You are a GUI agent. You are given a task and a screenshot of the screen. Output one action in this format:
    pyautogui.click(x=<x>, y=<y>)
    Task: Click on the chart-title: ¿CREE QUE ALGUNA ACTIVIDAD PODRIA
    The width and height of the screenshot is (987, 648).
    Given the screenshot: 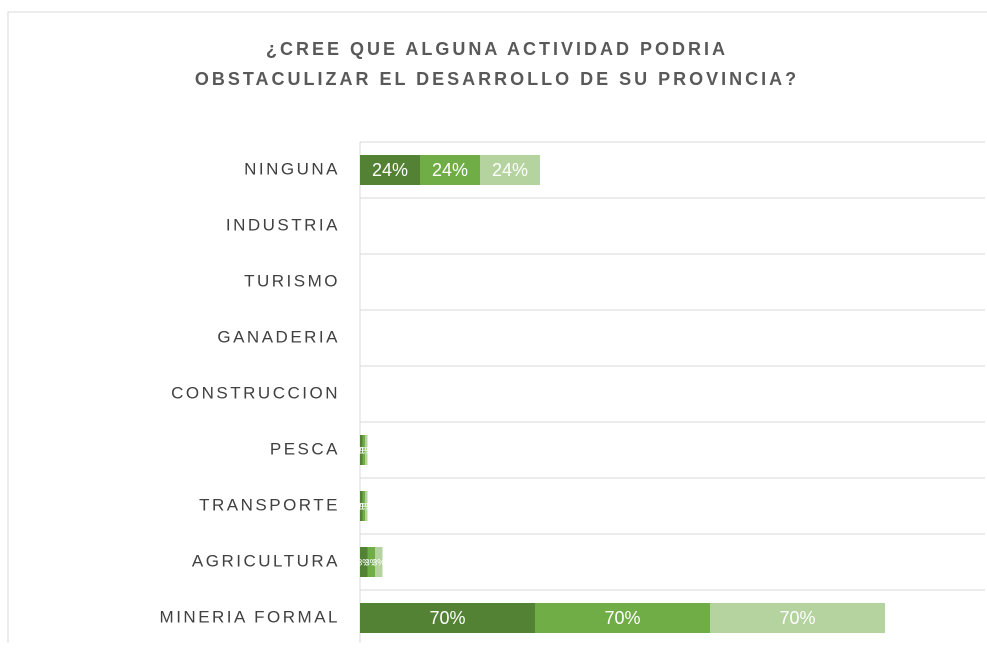 What is the action you would take?
    pyautogui.click(x=497, y=49)
    